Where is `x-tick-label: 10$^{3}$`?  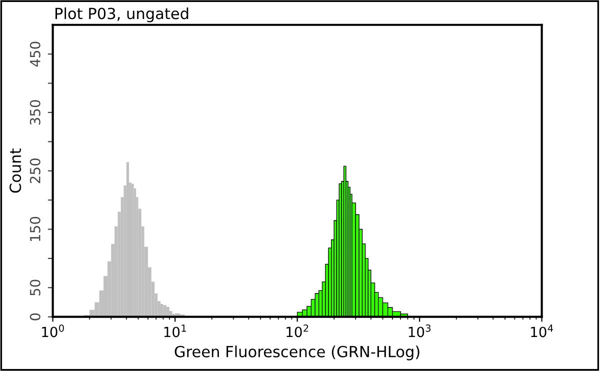 x-tick-label: 10$^{3}$ is located at coordinates (419, 331).